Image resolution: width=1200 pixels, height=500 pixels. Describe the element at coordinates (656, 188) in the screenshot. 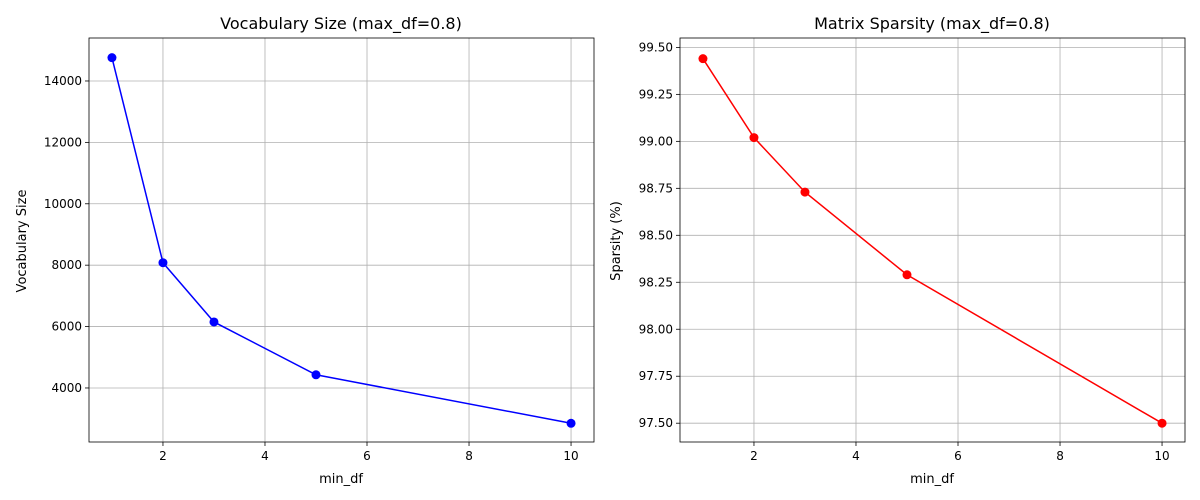

I see `y-tick-label: 98.75` at that location.